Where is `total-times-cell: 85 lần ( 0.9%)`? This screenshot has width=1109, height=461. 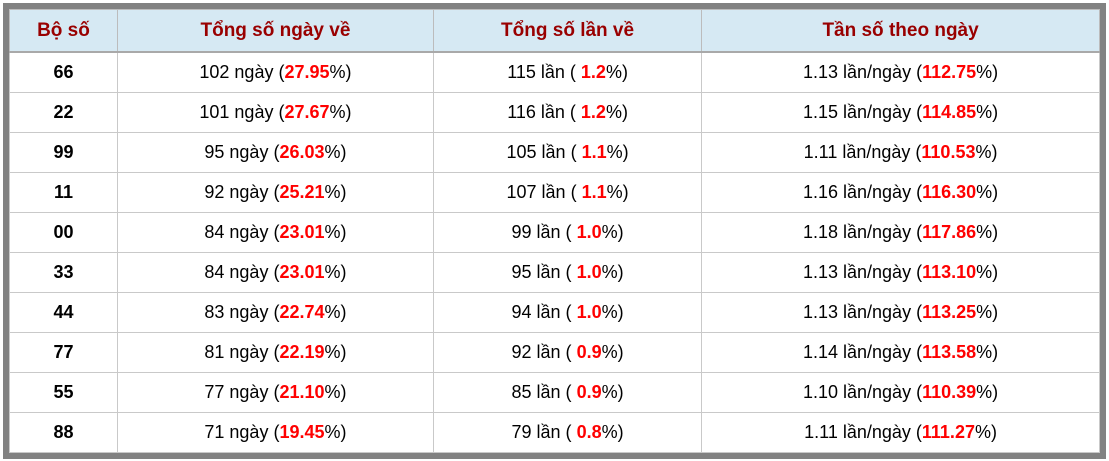 total-times-cell: 85 lần ( 0.9%) is located at coordinates (567, 392).